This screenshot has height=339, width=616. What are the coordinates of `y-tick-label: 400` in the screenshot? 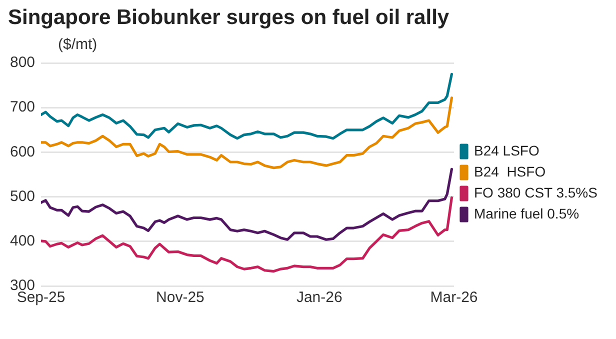 It's located at (23, 241).